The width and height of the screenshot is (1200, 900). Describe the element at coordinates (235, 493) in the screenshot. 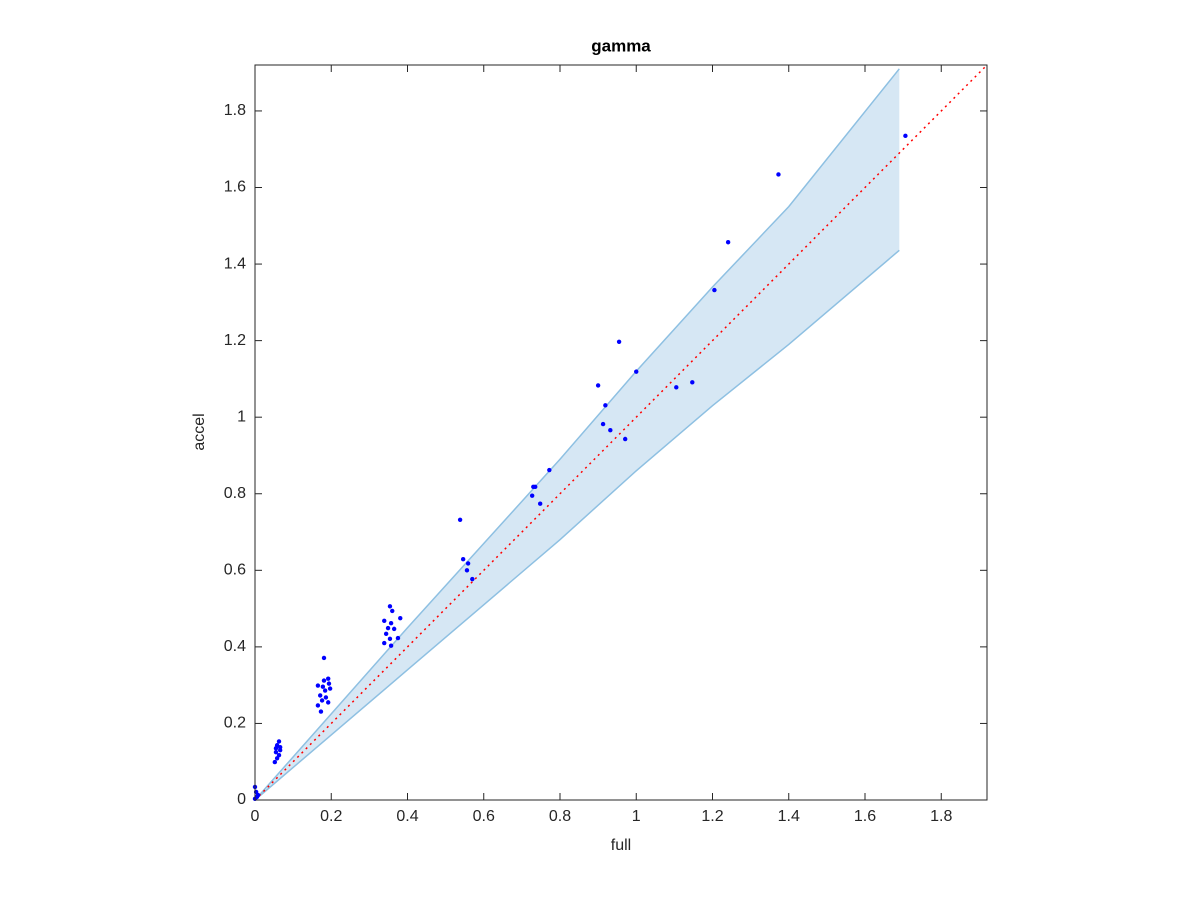

I see `y-tick-label: 0.8` at that location.